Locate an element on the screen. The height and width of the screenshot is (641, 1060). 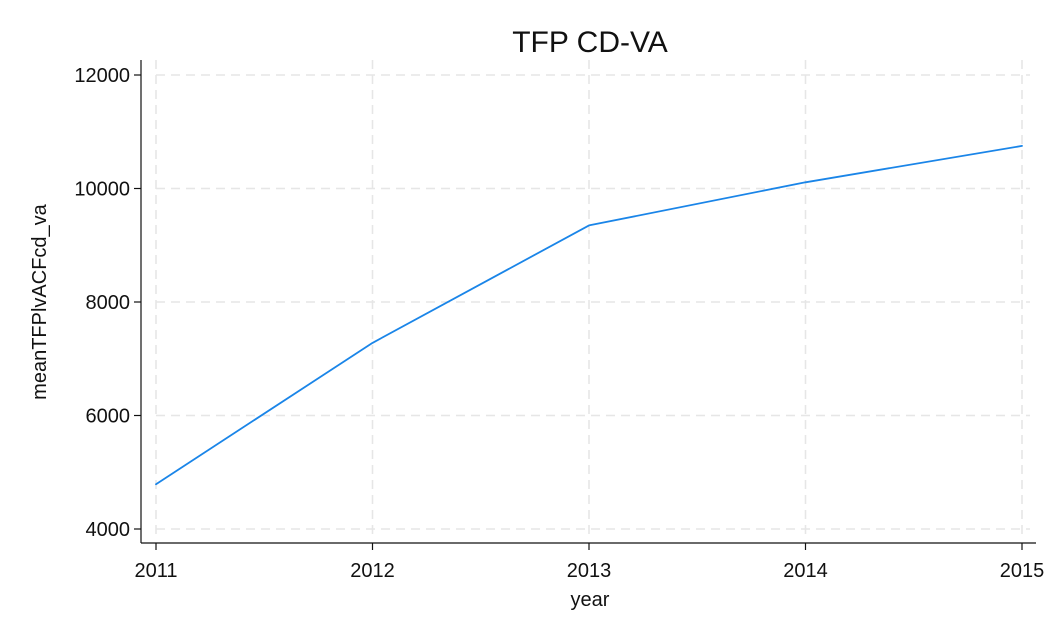
y-tick-label: 8000 is located at coordinates (108, 303).